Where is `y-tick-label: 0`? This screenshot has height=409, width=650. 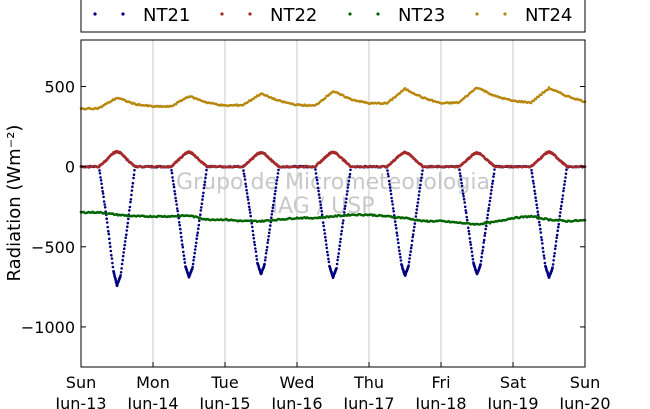
y-tick-label: 0 is located at coordinates (70, 167).